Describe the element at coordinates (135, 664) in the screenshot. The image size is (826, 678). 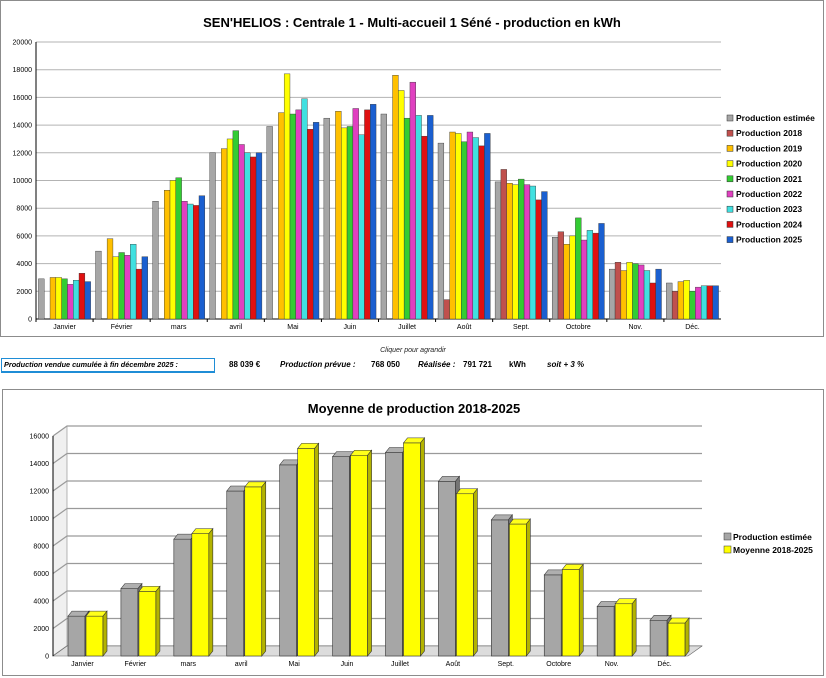
I see `x-tick-label: Février` at that location.